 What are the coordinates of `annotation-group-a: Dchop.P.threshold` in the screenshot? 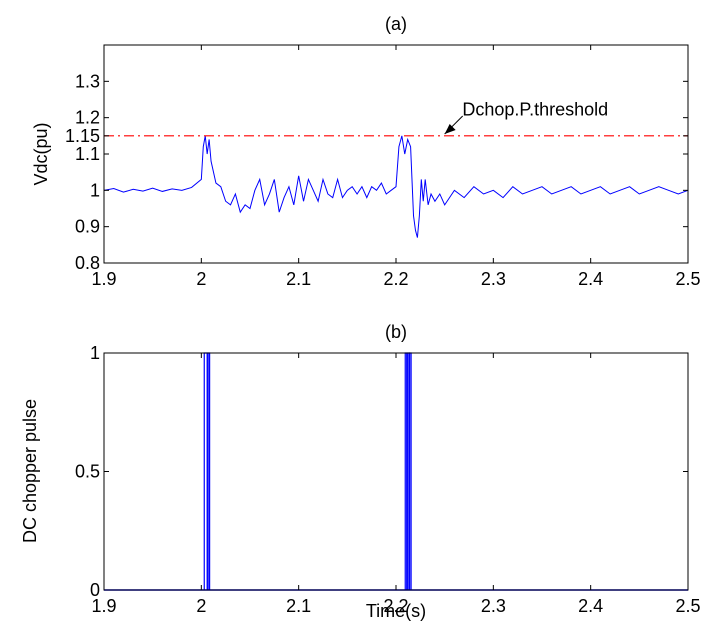 It's located at (526, 117).